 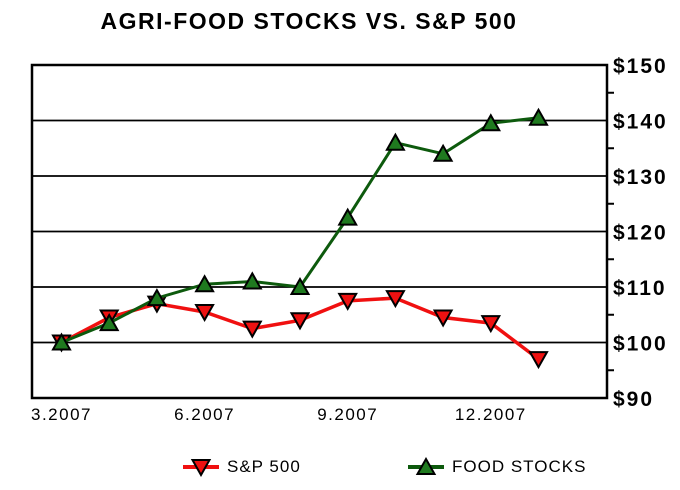 I want to click on chart-title: AGRI-FOOD STOCKS VS. S&P 500, so click(x=309, y=21).